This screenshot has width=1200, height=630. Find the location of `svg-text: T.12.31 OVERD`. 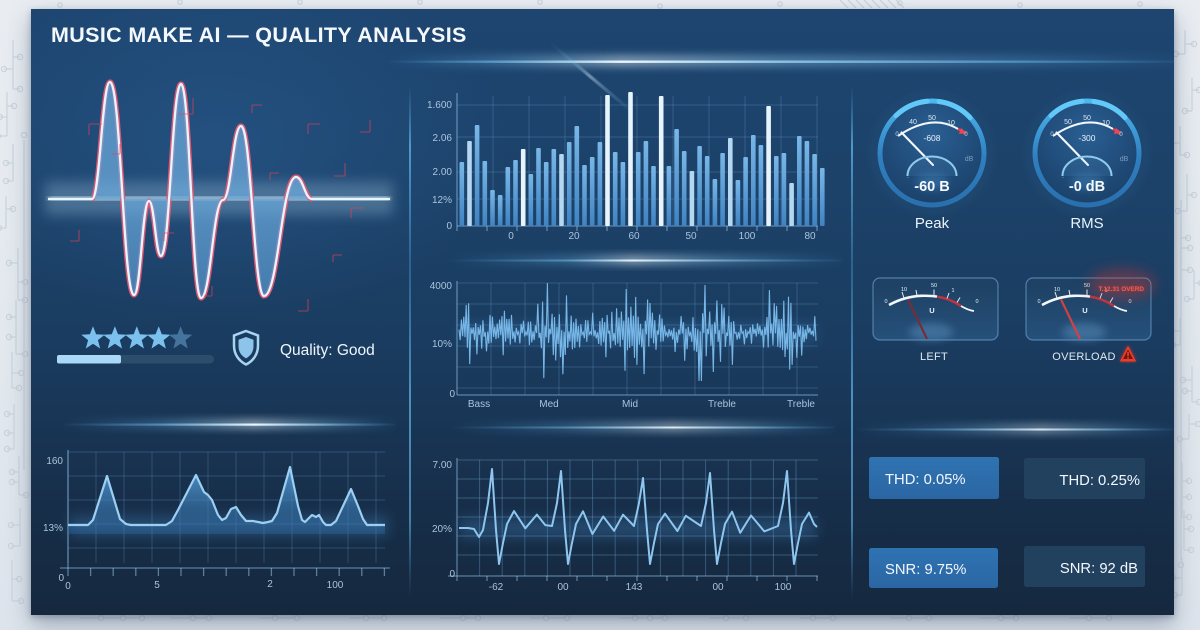

svg-text: T.12.31 OVERD is located at coordinates (1122, 289).